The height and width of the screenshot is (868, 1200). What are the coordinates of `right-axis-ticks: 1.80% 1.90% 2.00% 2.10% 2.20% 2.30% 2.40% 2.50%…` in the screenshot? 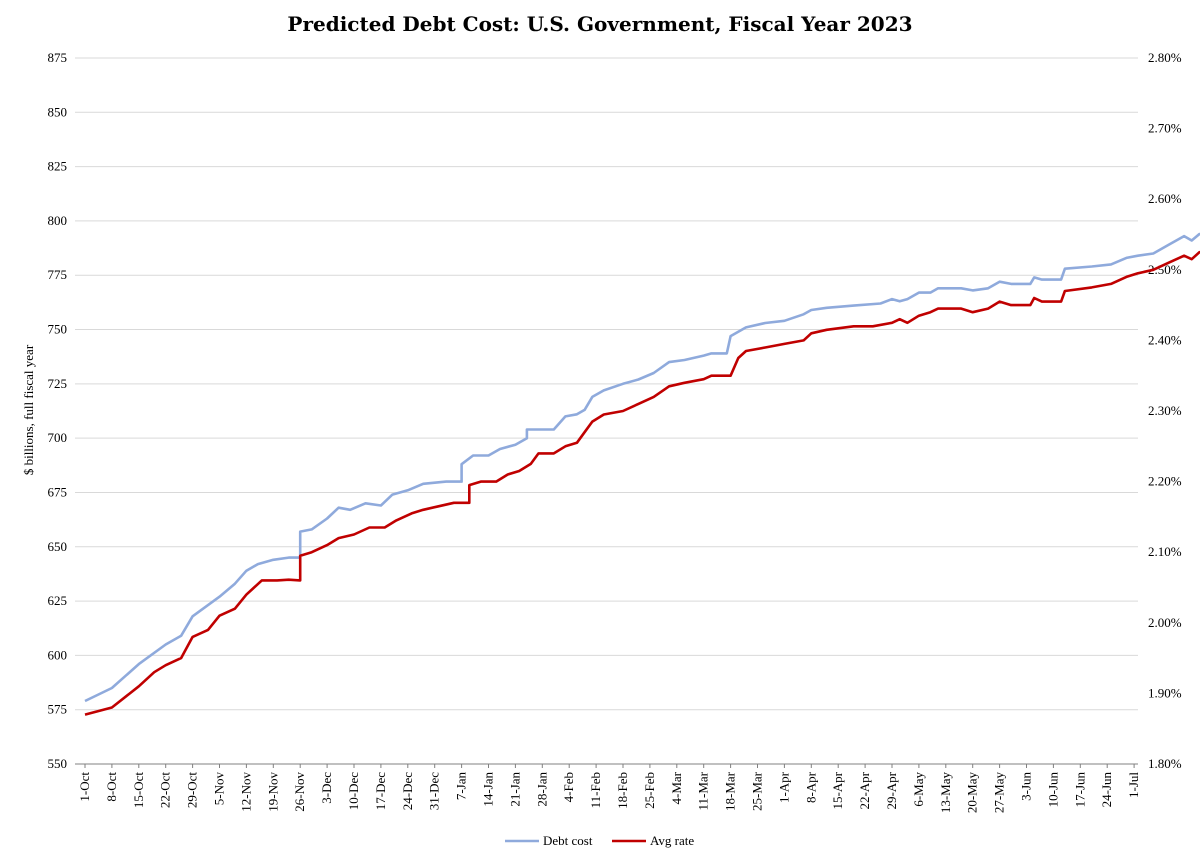 It's located at (1165, 410).